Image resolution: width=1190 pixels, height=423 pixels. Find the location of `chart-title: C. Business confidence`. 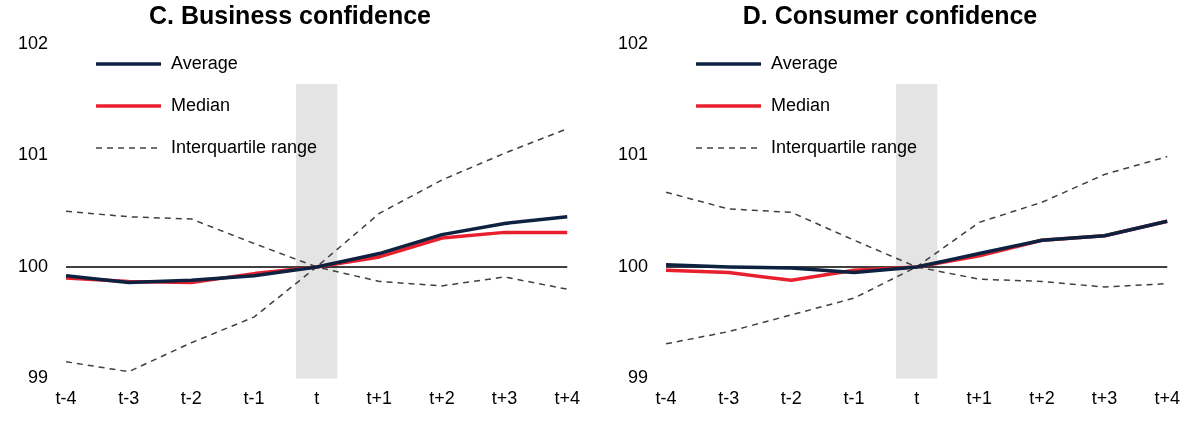

chart-title: C. Business confidence is located at coordinates (290, 14).